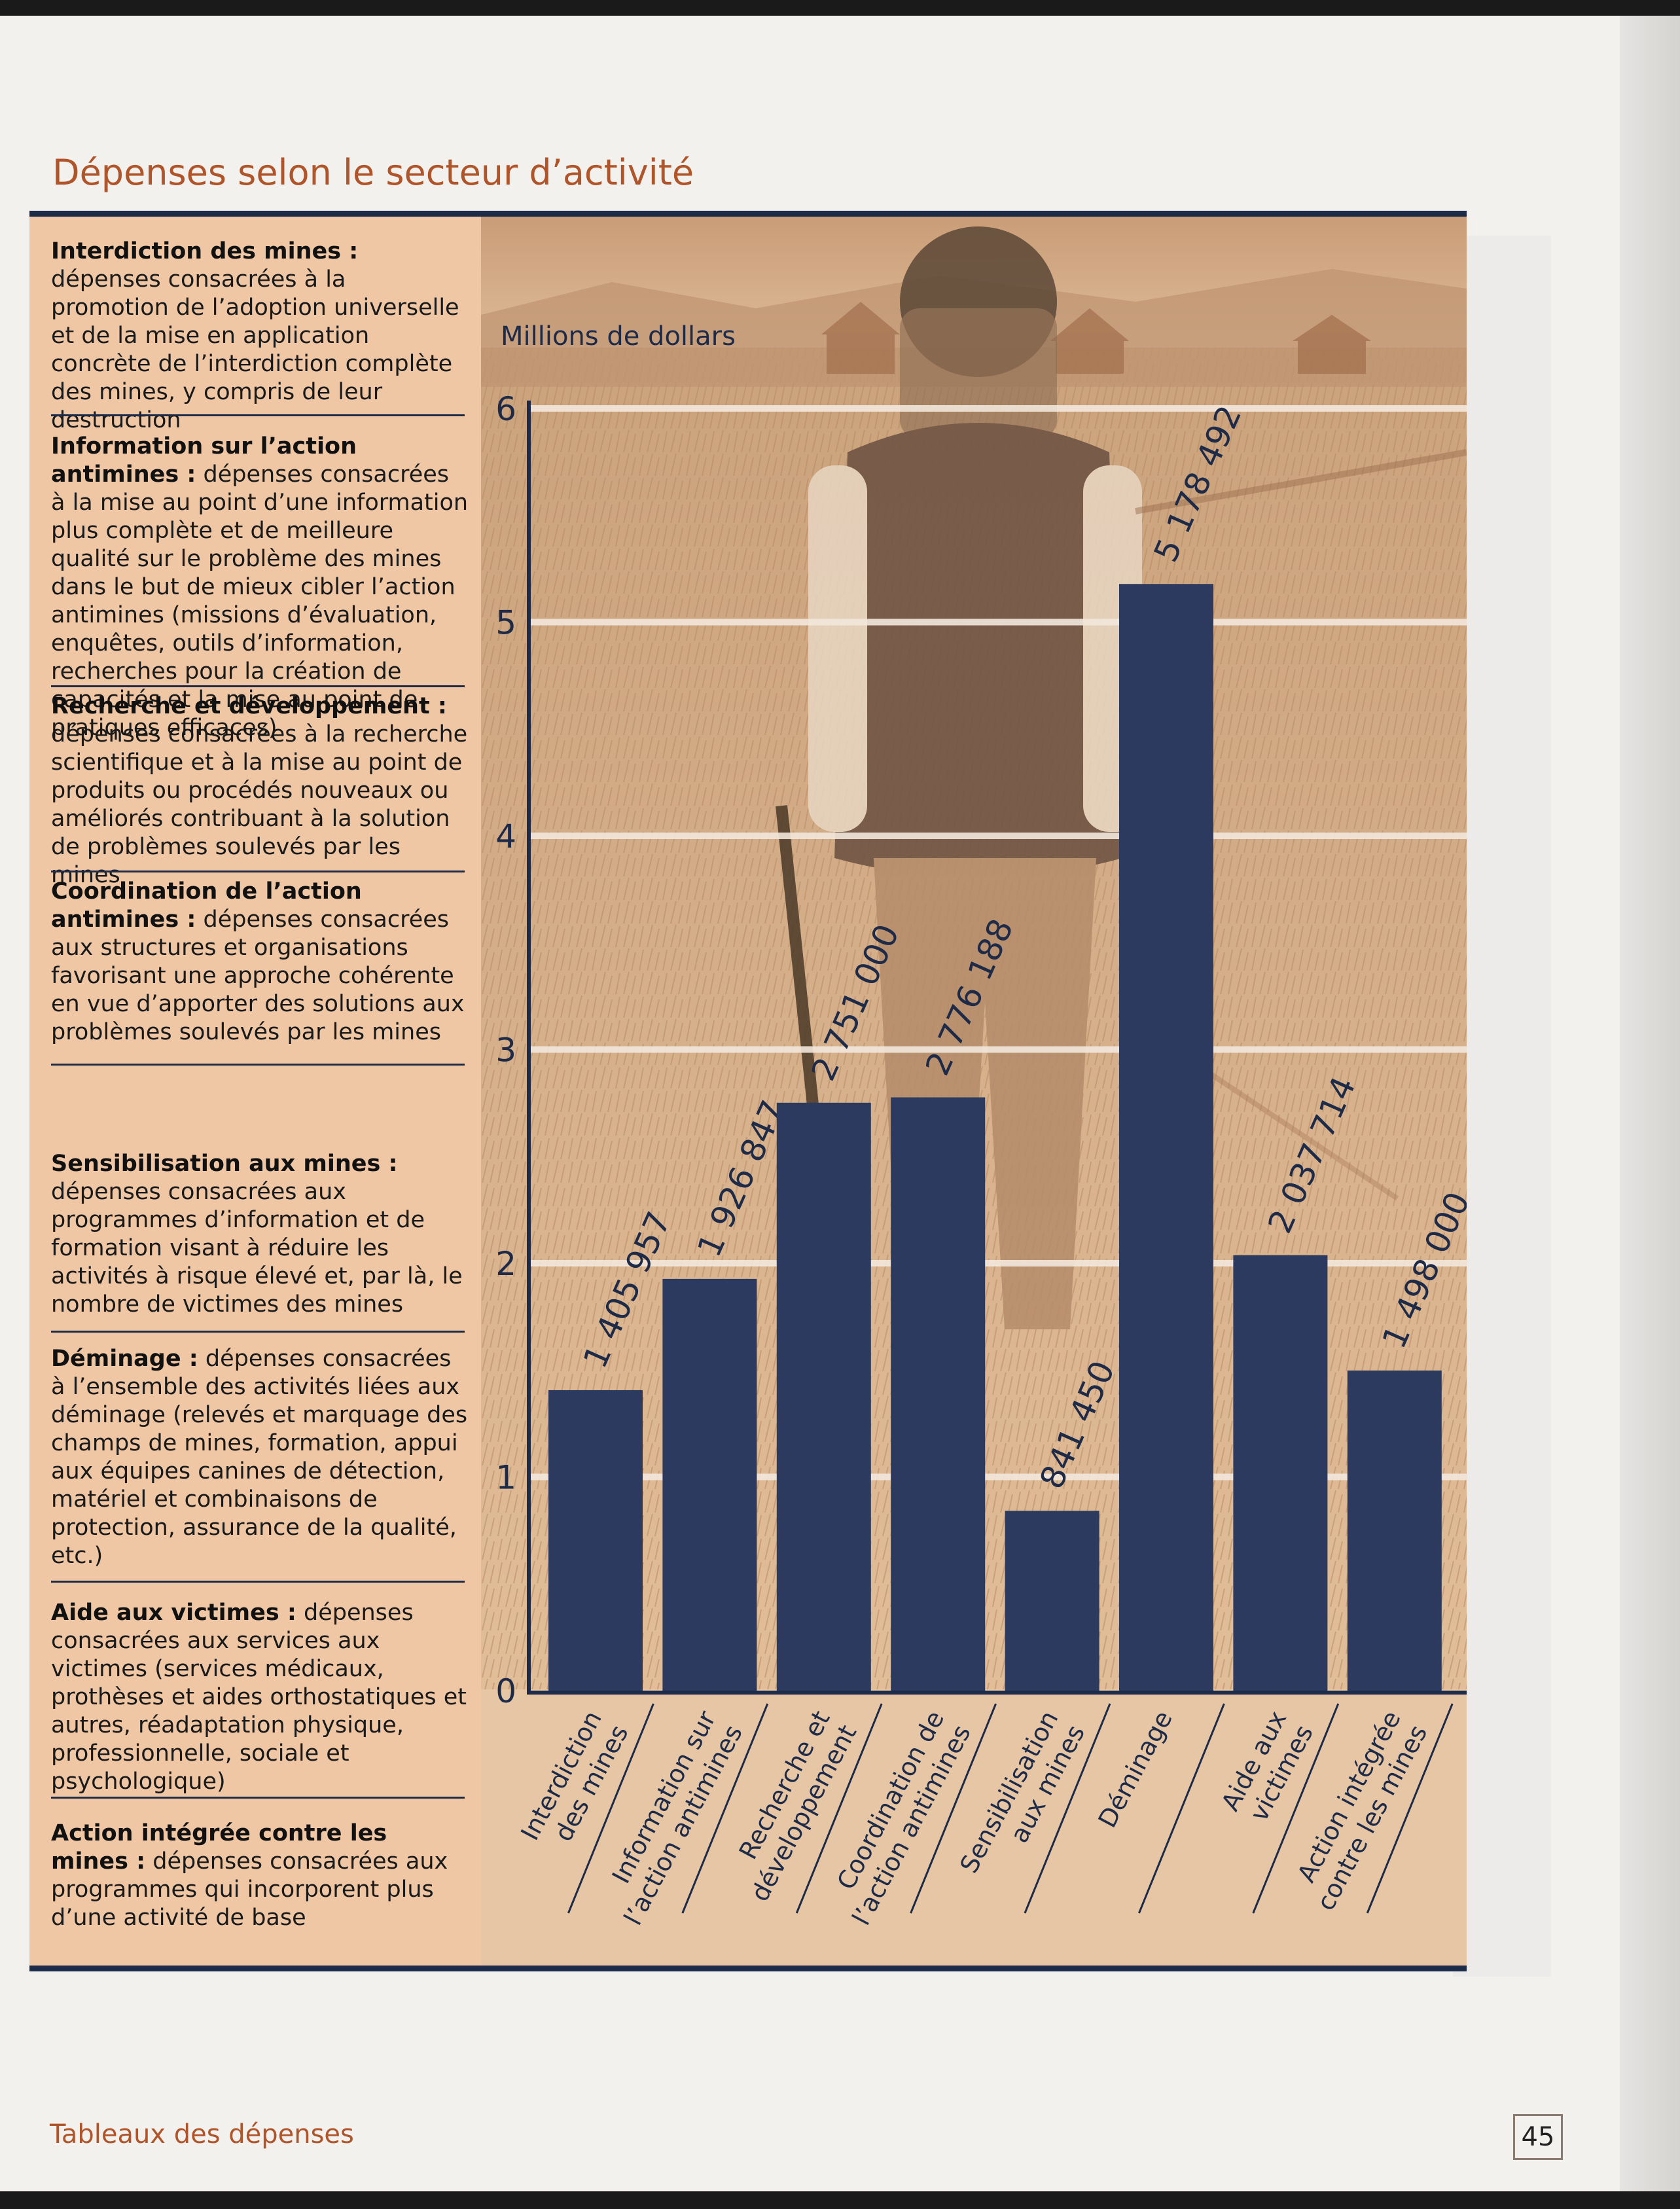 This screenshot has width=1680, height=2209. Describe the element at coordinates (748, 1968) in the screenshot. I see `bottom-rule` at that location.